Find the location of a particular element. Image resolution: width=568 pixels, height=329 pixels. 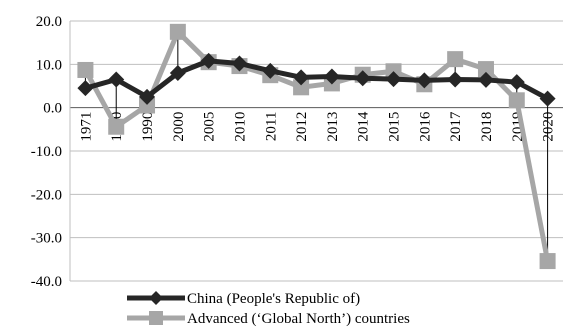

y-tick-label: -10.0 is located at coordinates (46, 152).